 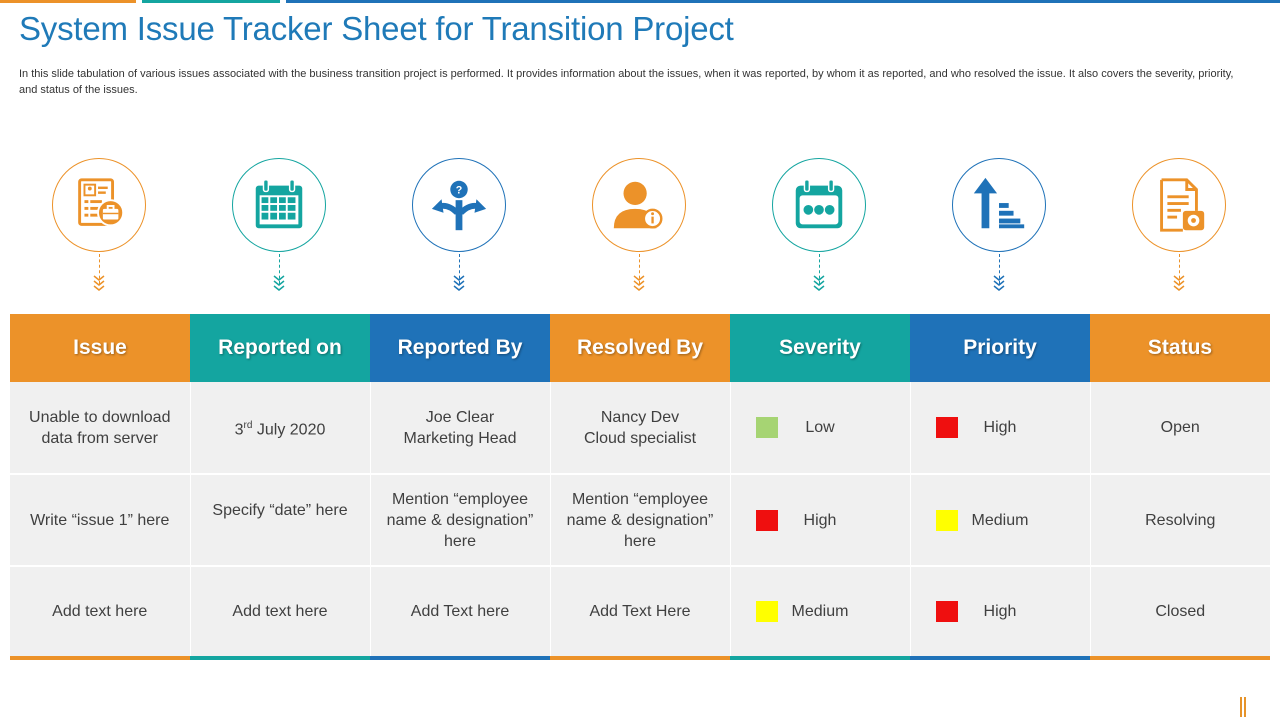 I want to click on header-issue: Issue, so click(x=100, y=348).